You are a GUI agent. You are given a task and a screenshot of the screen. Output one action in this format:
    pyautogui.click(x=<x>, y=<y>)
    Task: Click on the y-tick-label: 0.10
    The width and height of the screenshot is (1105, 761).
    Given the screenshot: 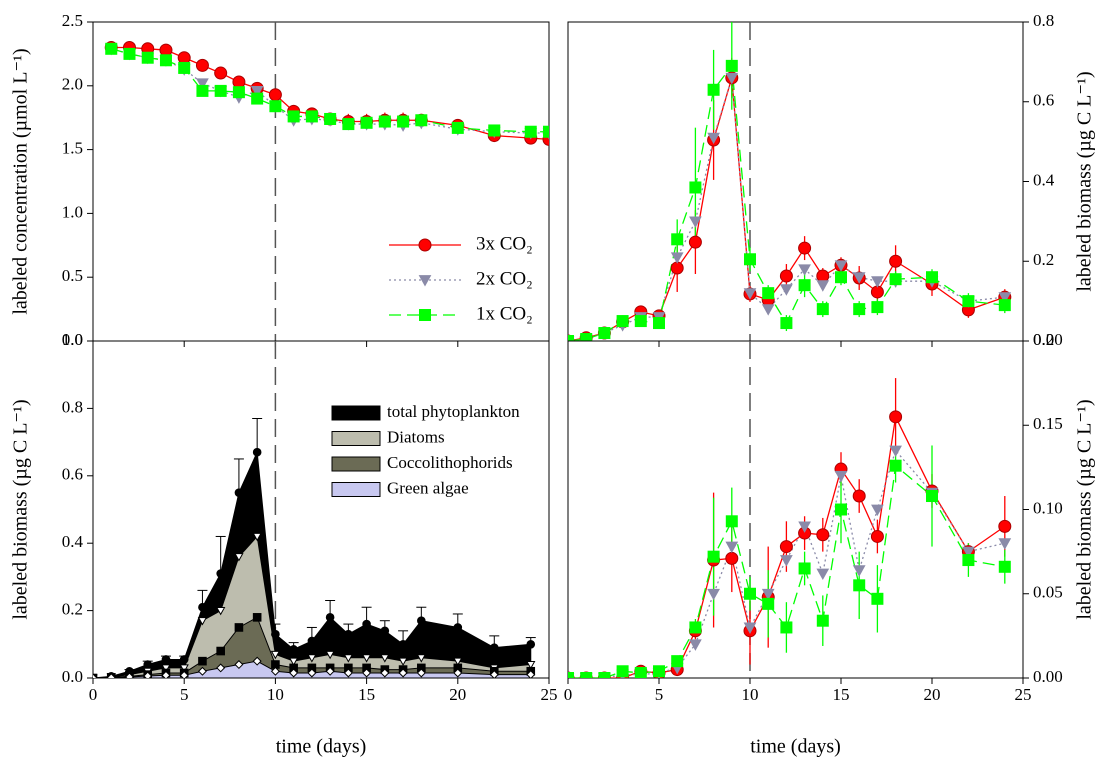 What is the action you would take?
    pyautogui.click(x=1048, y=507)
    